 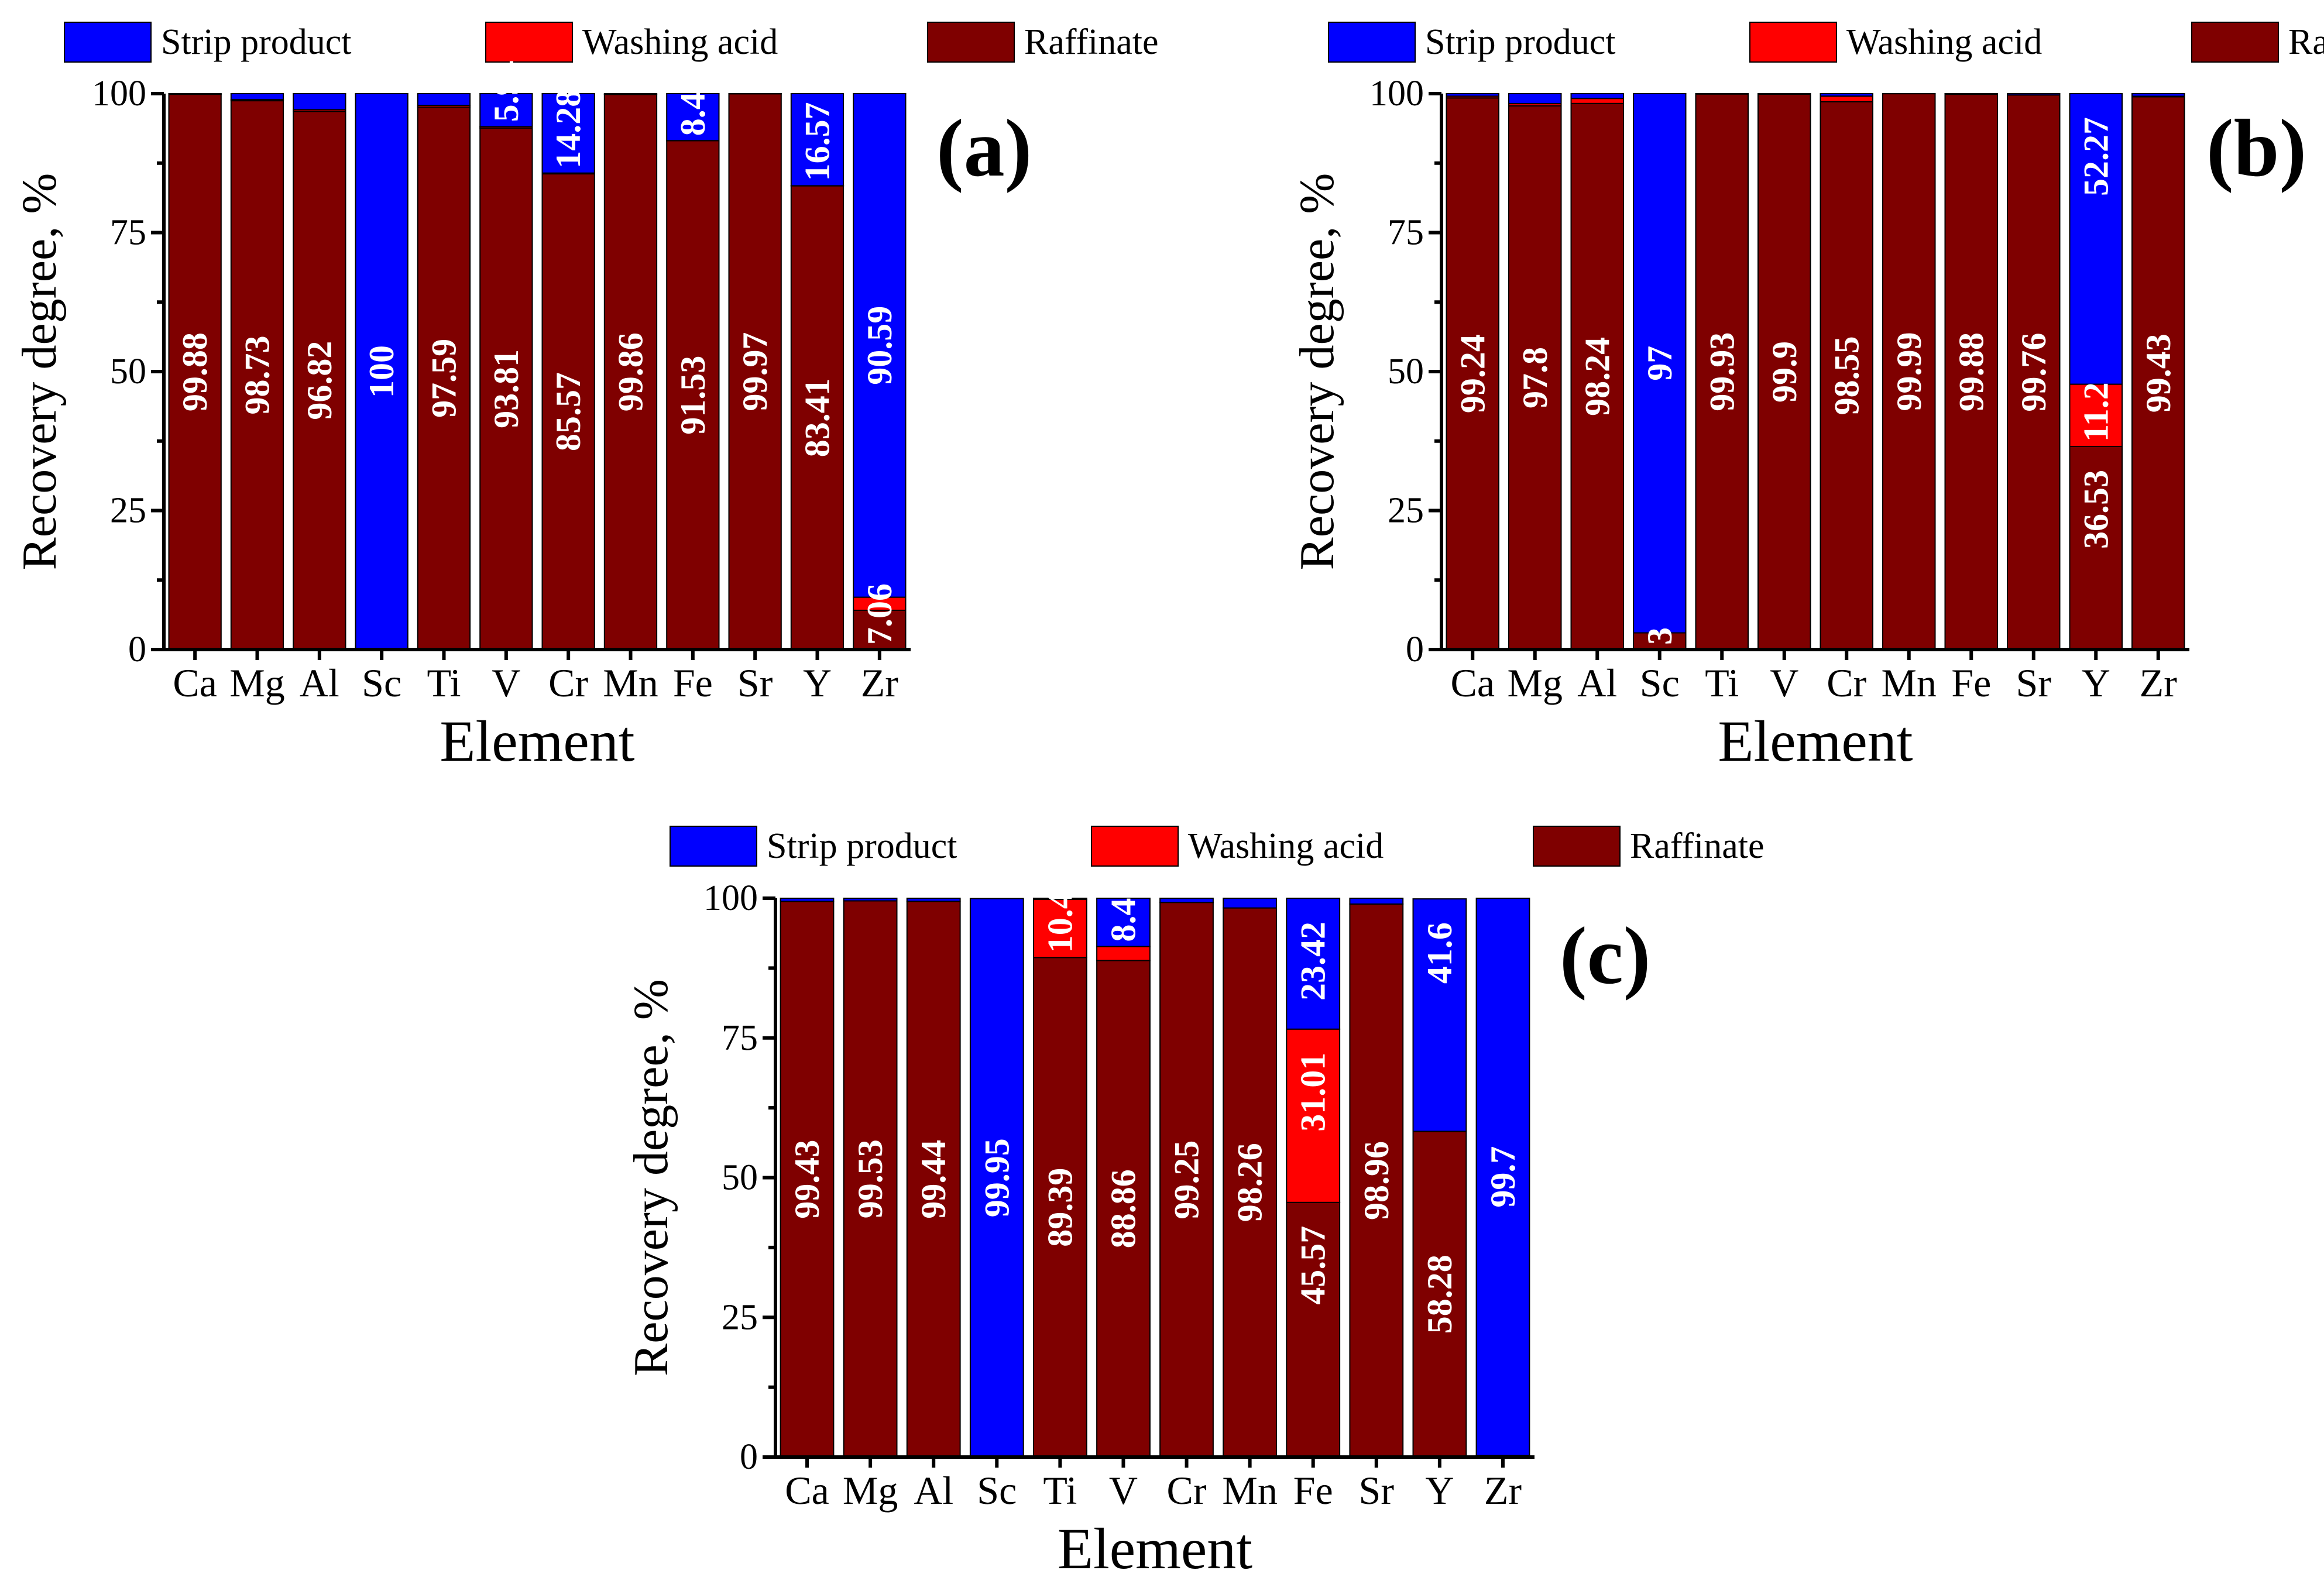 I want to click on data-label-v-raffinate: 88.86, so click(x=1123, y=1208).